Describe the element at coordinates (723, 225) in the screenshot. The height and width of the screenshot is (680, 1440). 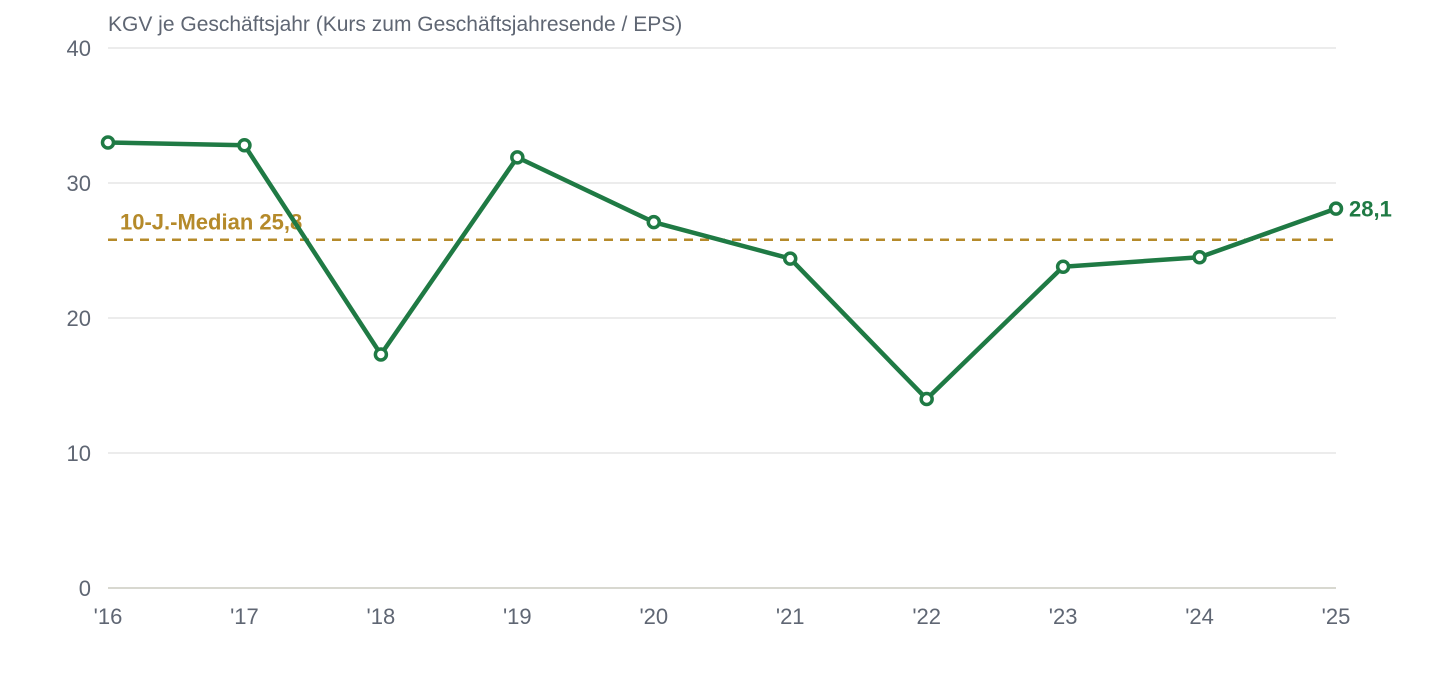
I see `median-reference: 10-J.-Median 25,8` at that location.